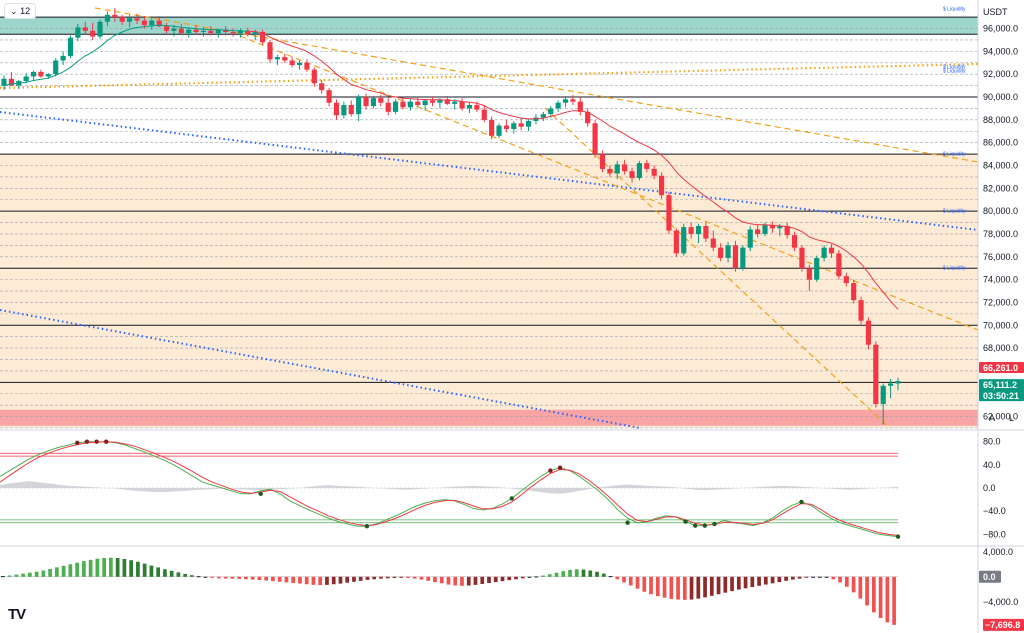 This screenshot has width=1024, height=633. I want to click on macd-badge-label: −7,696.8, so click(1002, 625).